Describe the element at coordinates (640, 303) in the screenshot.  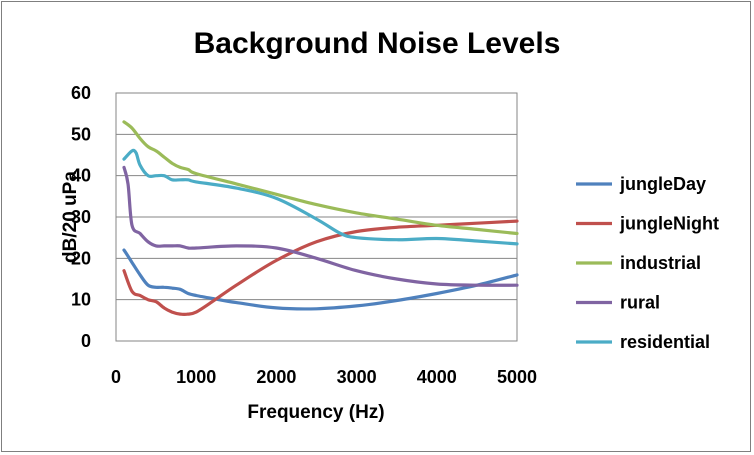
I see `legend-label-rural: rural` at that location.